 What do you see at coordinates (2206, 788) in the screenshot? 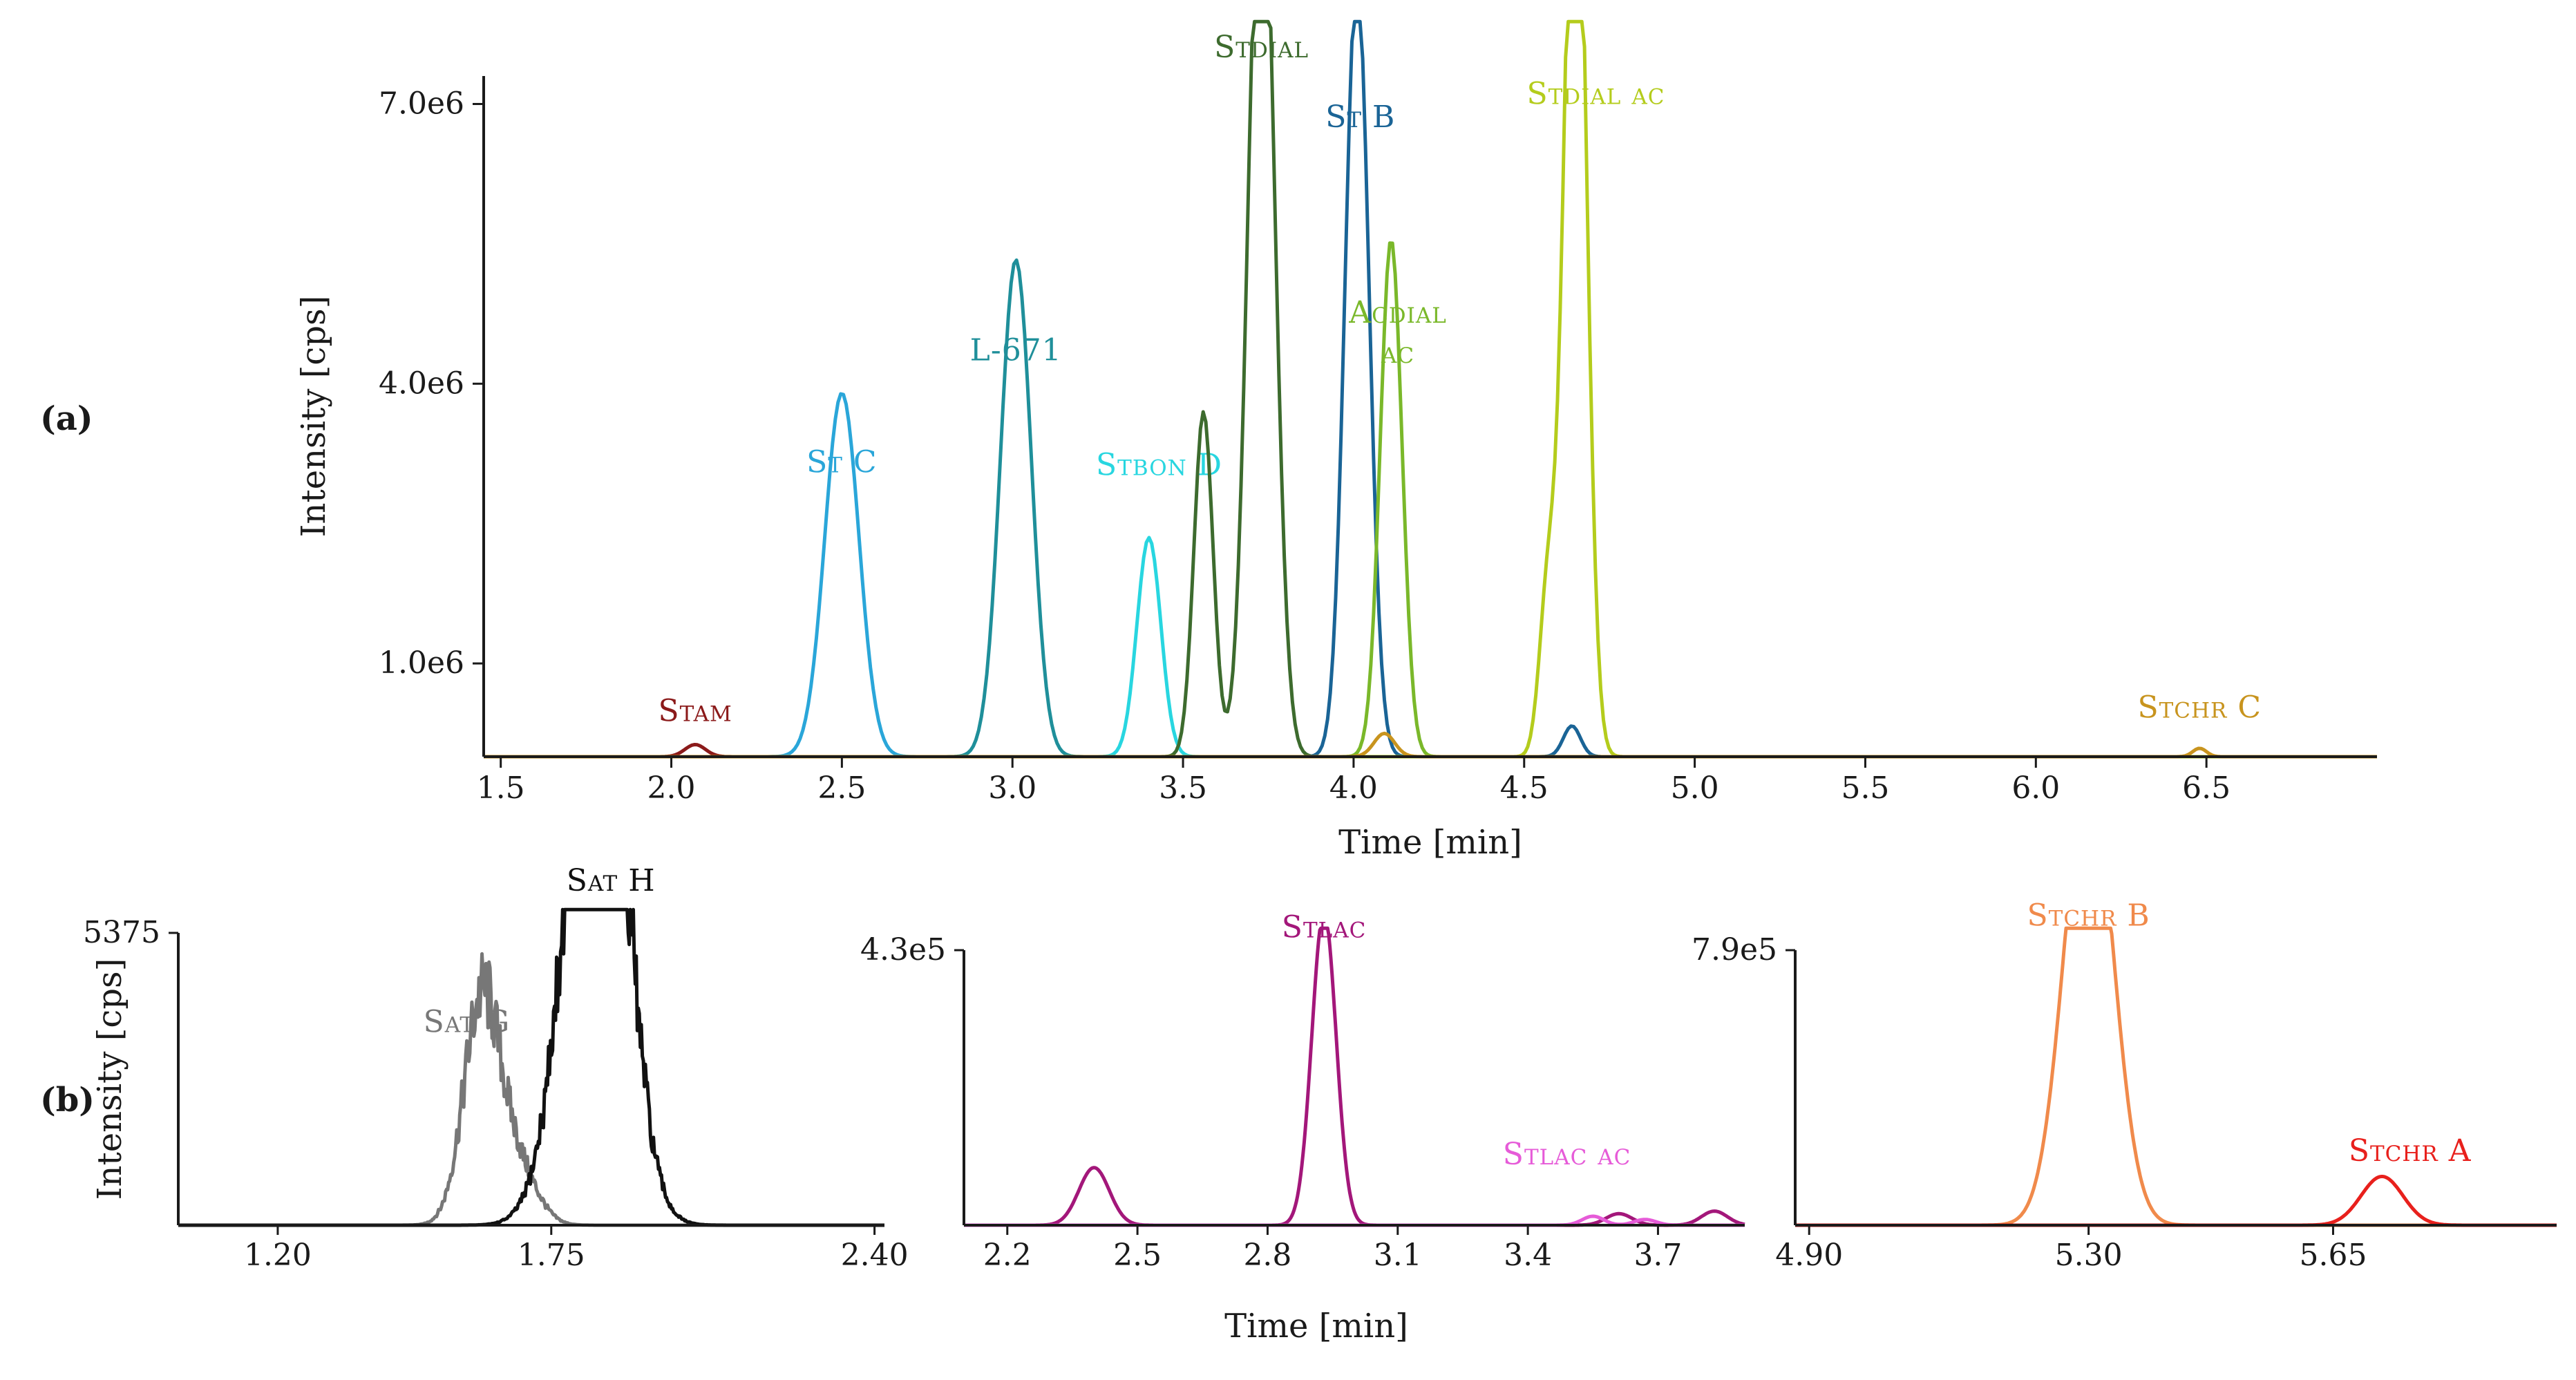
I see `x-tick-label: 6.5` at bounding box center [2206, 788].